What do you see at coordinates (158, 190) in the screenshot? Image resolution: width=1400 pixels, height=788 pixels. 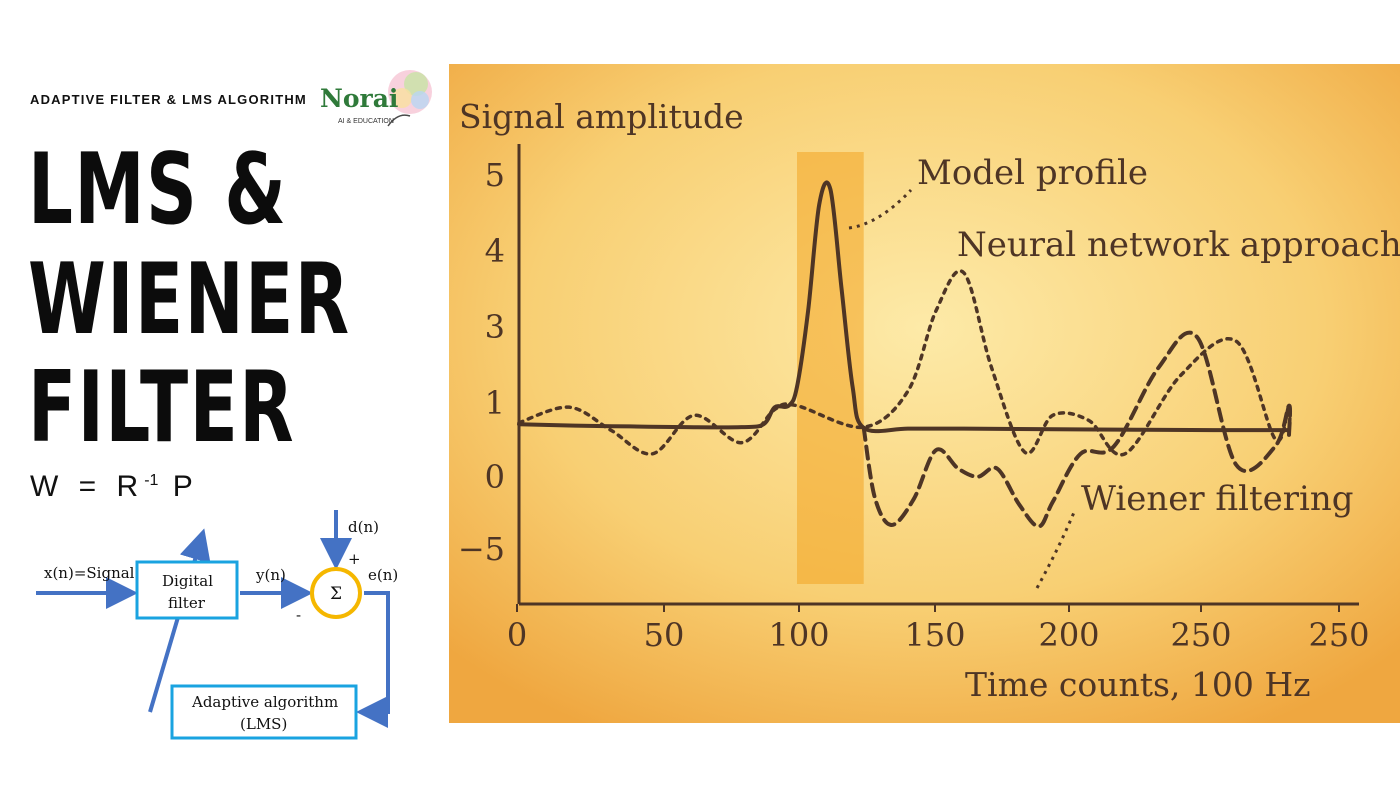 I see `title-line-1: LMS &` at bounding box center [158, 190].